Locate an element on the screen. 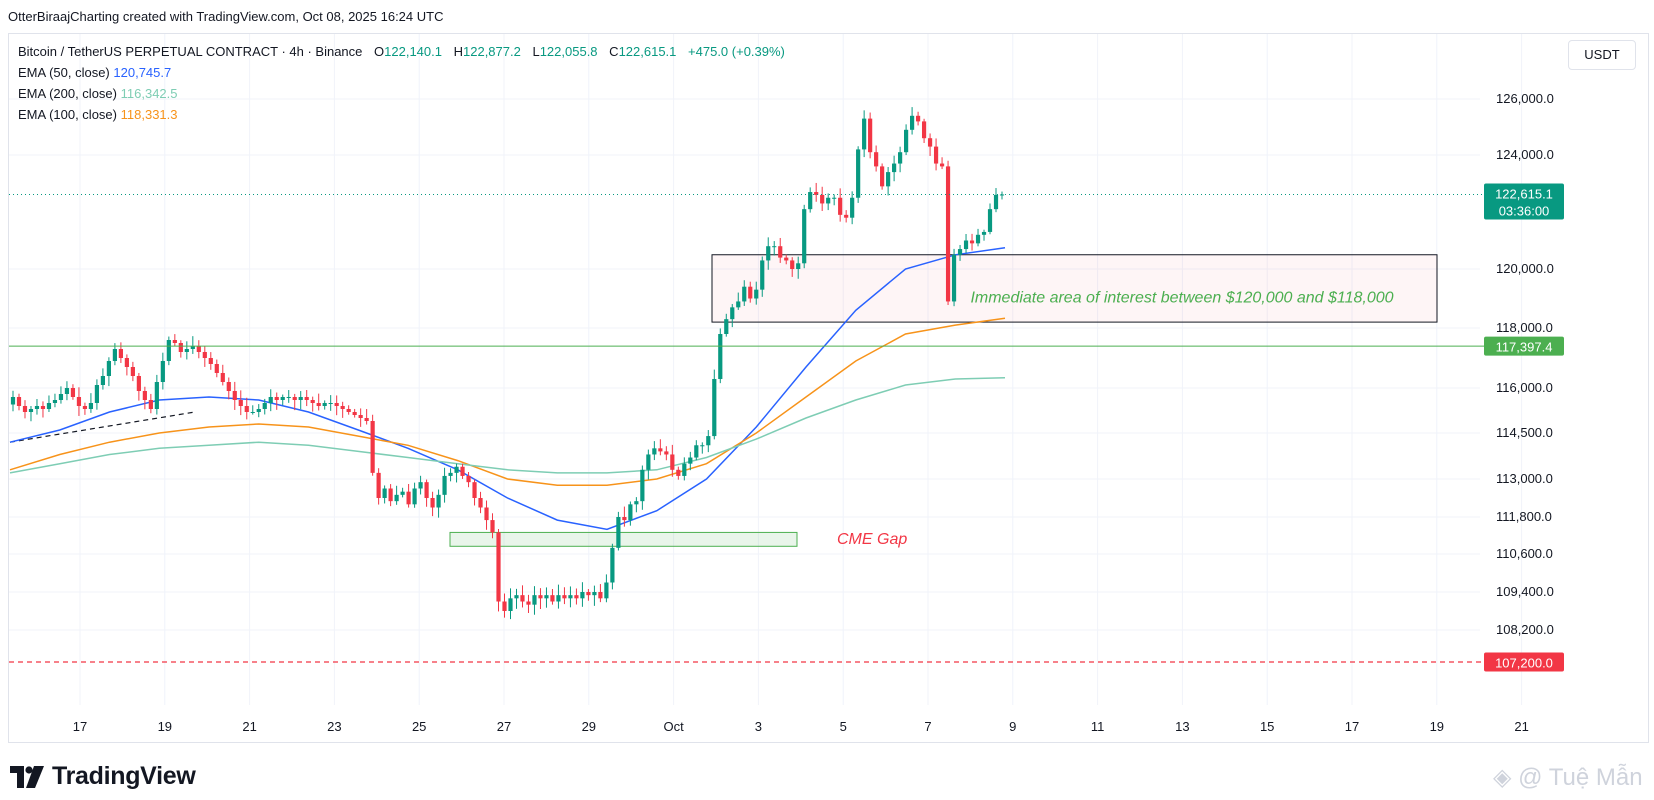 This screenshot has width=1654, height=800. currency-button: USDT is located at coordinates (1602, 55).